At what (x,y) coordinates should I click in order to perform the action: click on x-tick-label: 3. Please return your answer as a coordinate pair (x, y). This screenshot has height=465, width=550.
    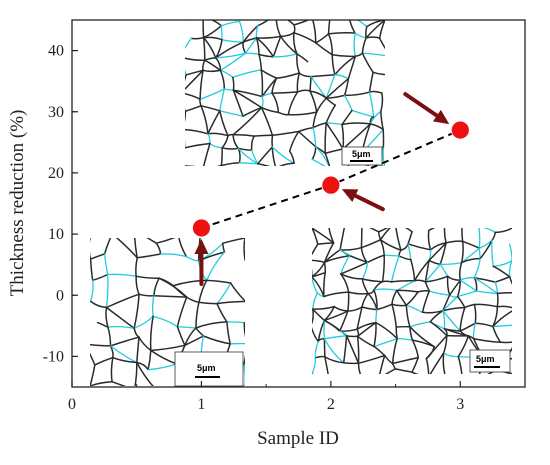
    Looking at the image, I should click on (460, 404).